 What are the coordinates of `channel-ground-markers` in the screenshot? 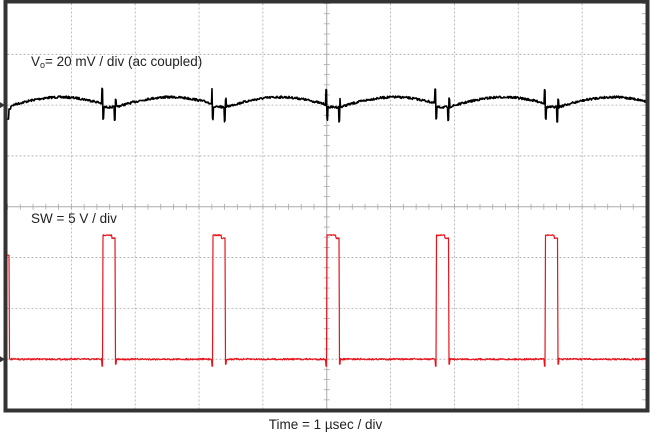 It's located at (2, 232).